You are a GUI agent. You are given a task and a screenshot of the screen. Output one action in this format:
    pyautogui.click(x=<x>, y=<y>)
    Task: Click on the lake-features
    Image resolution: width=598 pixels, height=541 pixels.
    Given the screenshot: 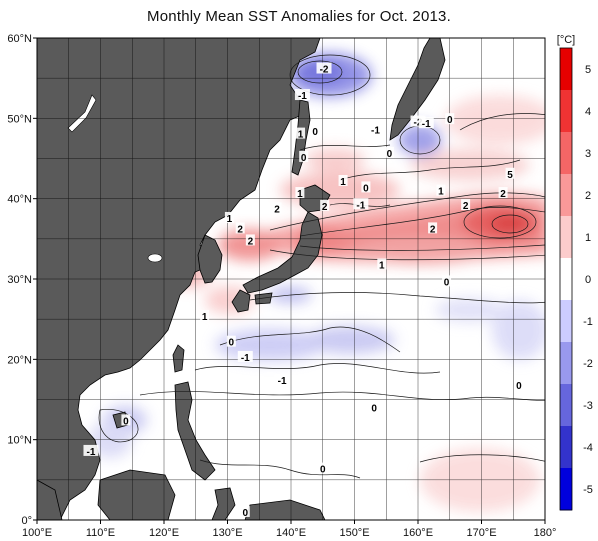 What is the action you would take?
    pyautogui.click(x=115, y=178)
    